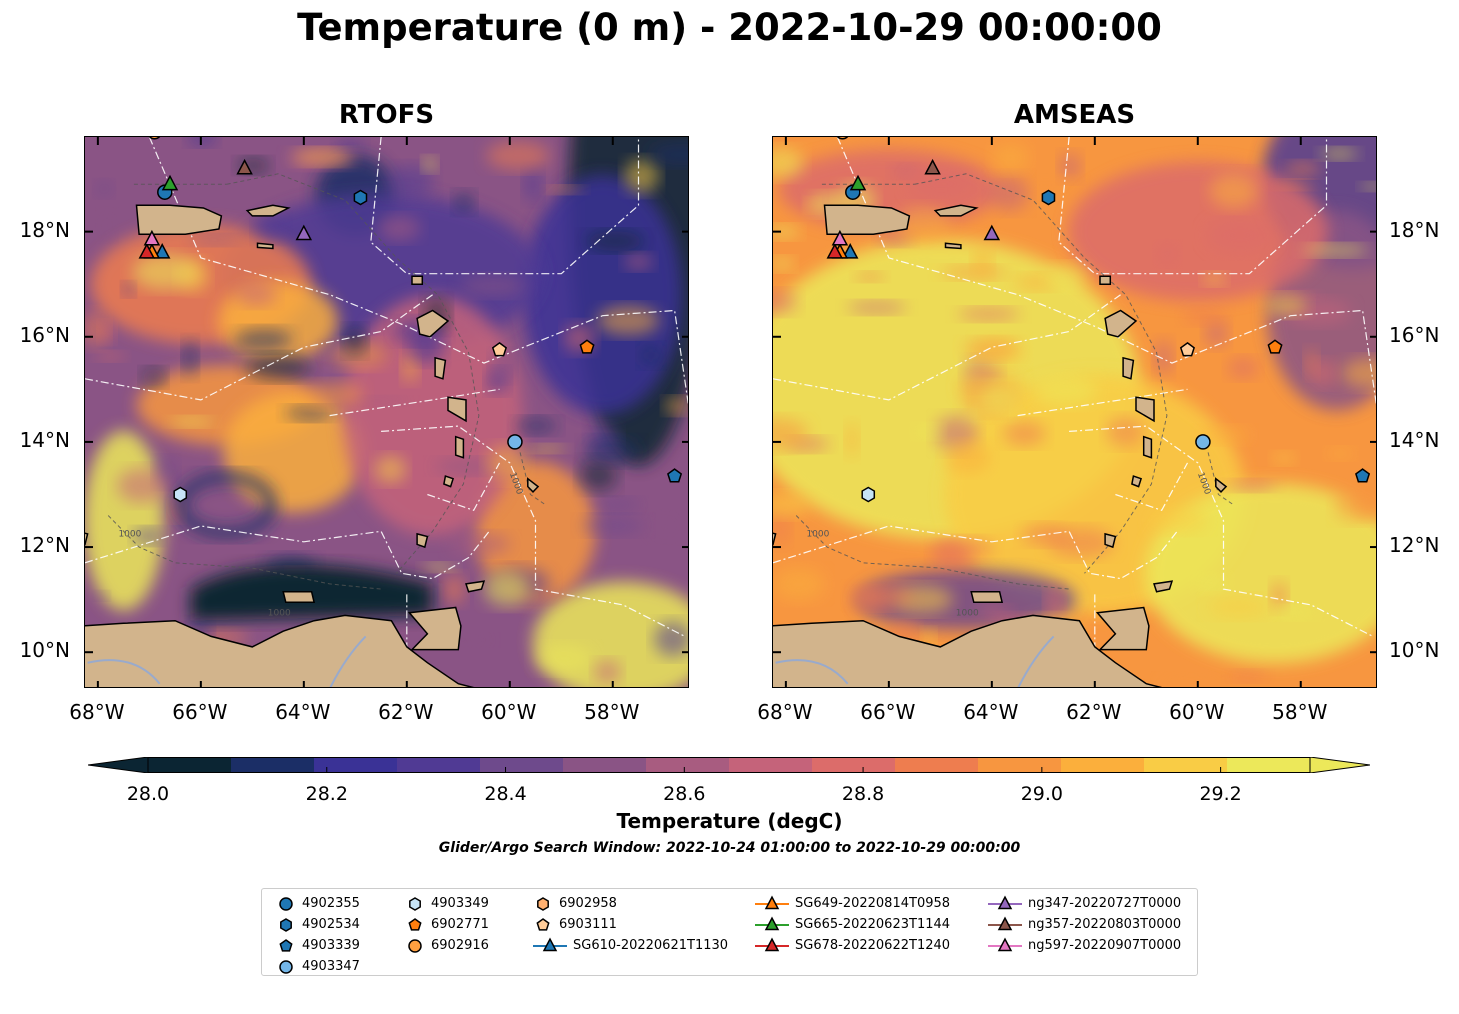  Describe the element at coordinates (318, 903) in the screenshot. I see `legend-item-4902355: 4902355` at that location.